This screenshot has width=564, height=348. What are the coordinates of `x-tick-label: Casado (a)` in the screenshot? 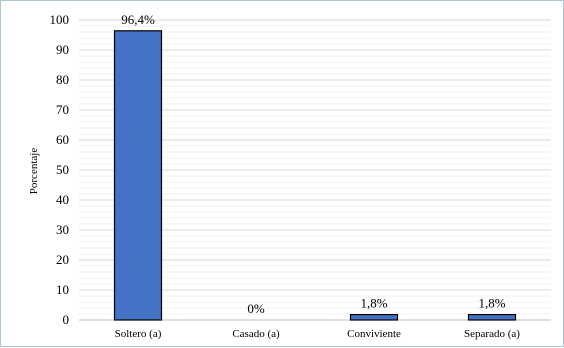 It's located at (256, 334).